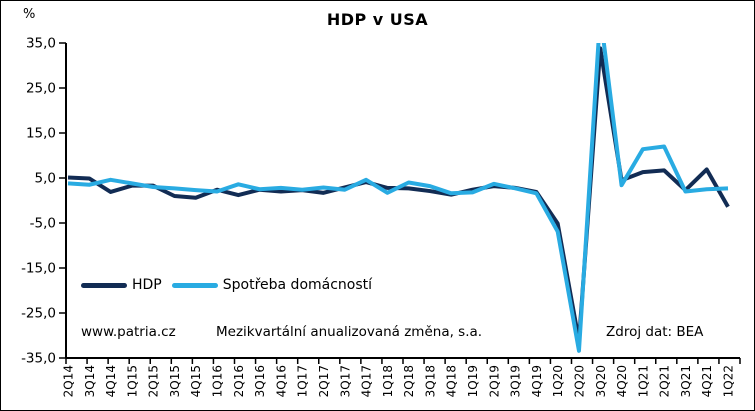 This screenshot has height=411, width=755. What do you see at coordinates (643, 381) in the screenshot?
I see `x-tick-label: 1Q21` at bounding box center [643, 381].